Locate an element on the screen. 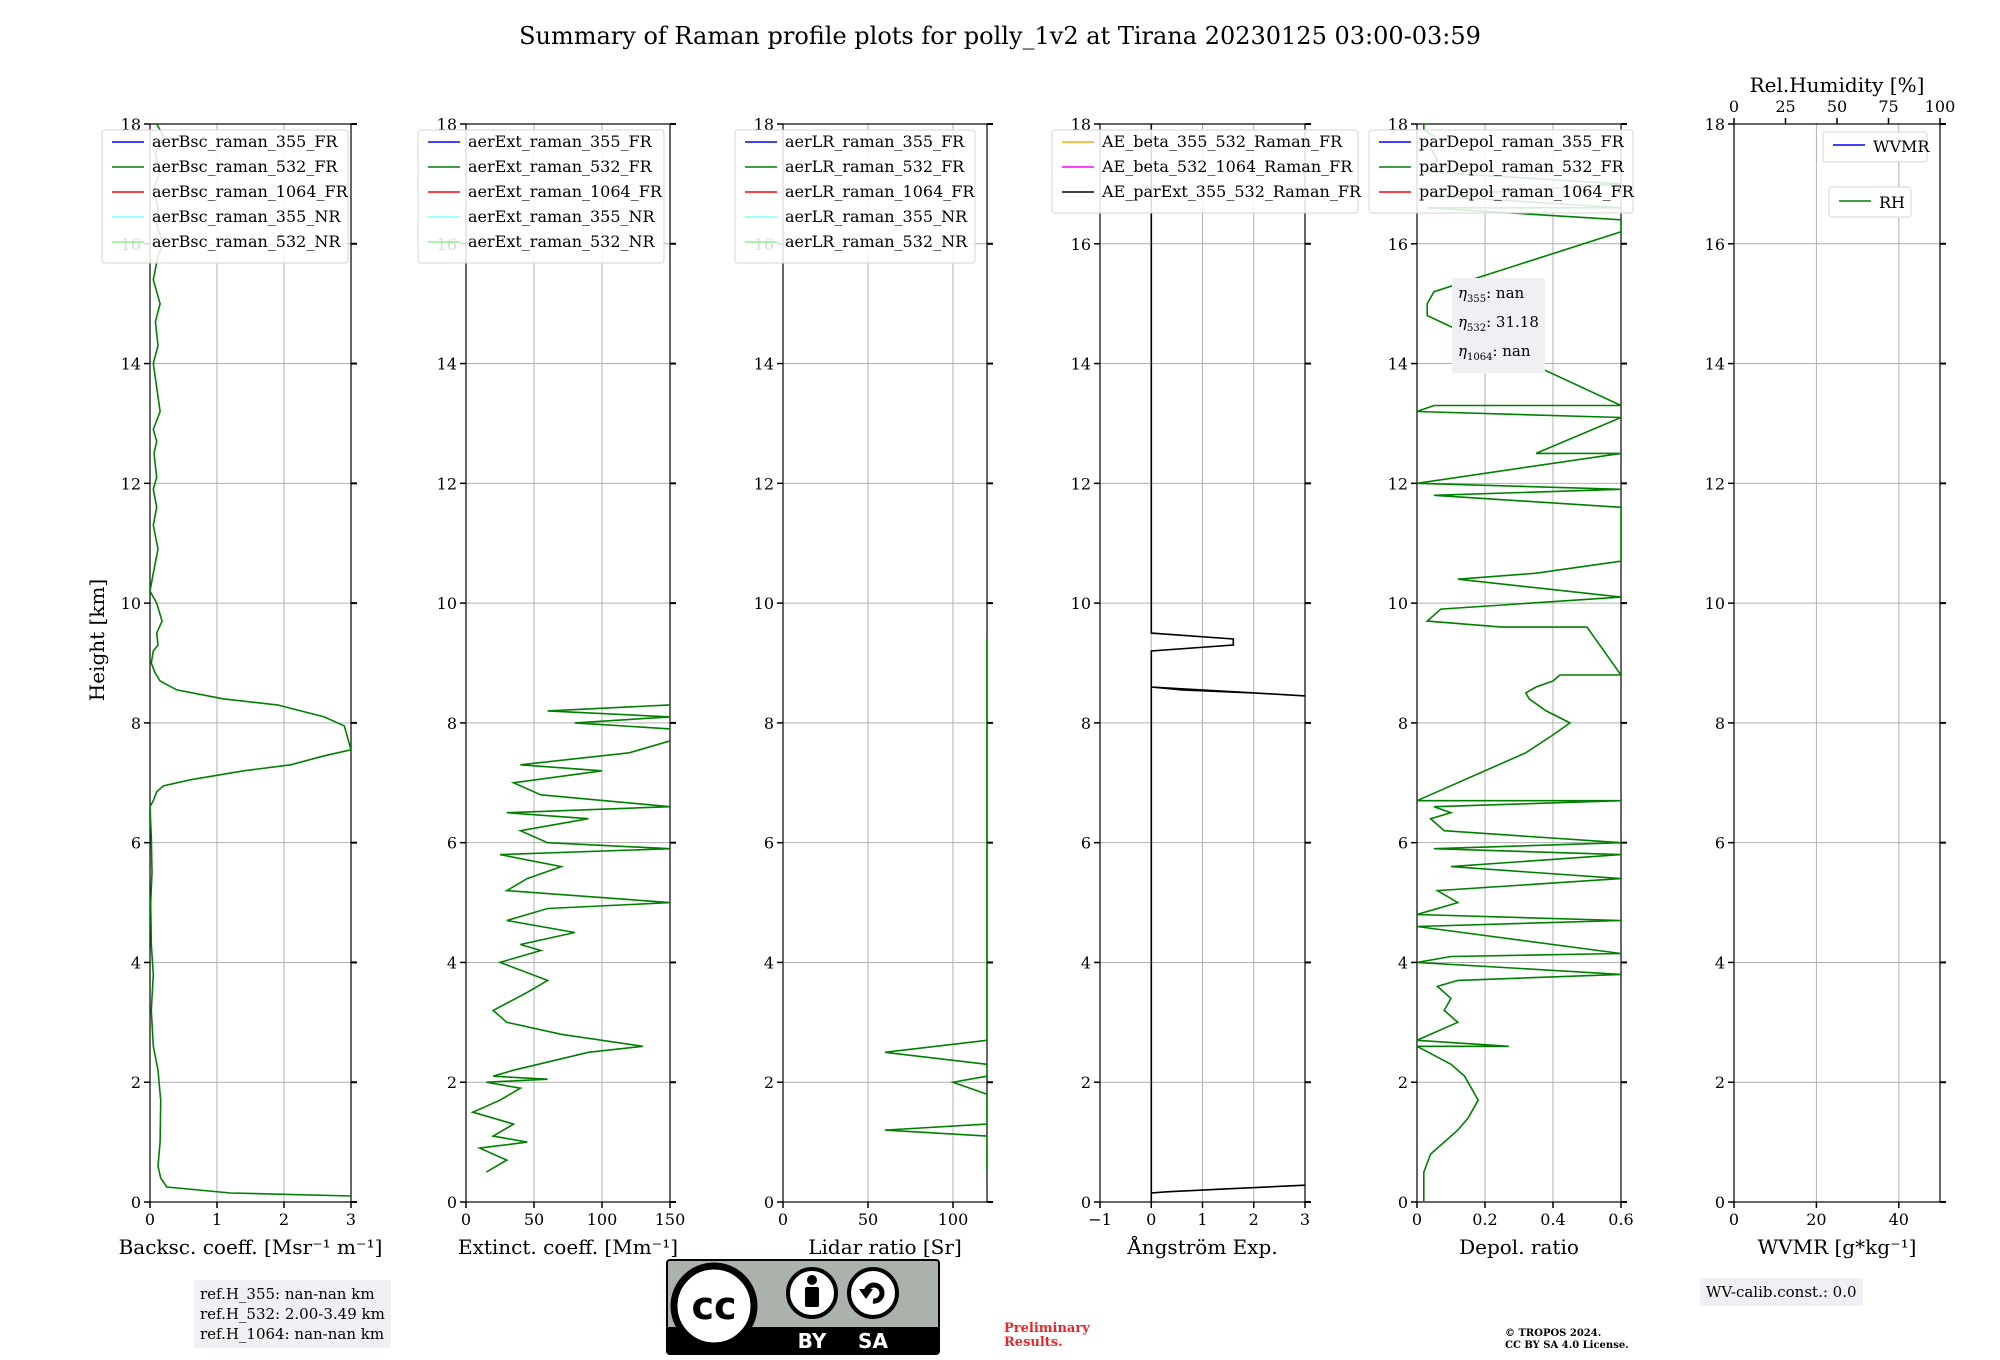 The image size is (2000, 1360). wv-calib-text: WV-calib.const.: 0.0 is located at coordinates (1781, 1292).